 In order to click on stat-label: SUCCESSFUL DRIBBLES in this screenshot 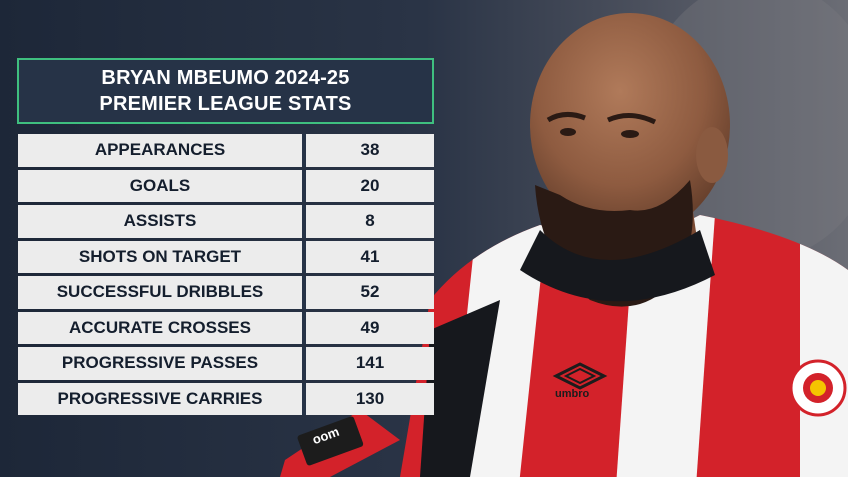, I will do `click(162, 292)`.